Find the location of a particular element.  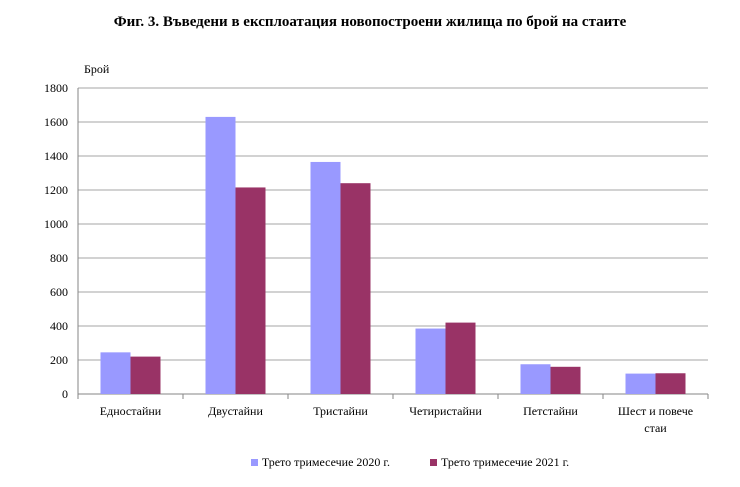

y-tick-label: 1600 is located at coordinates (56, 122).